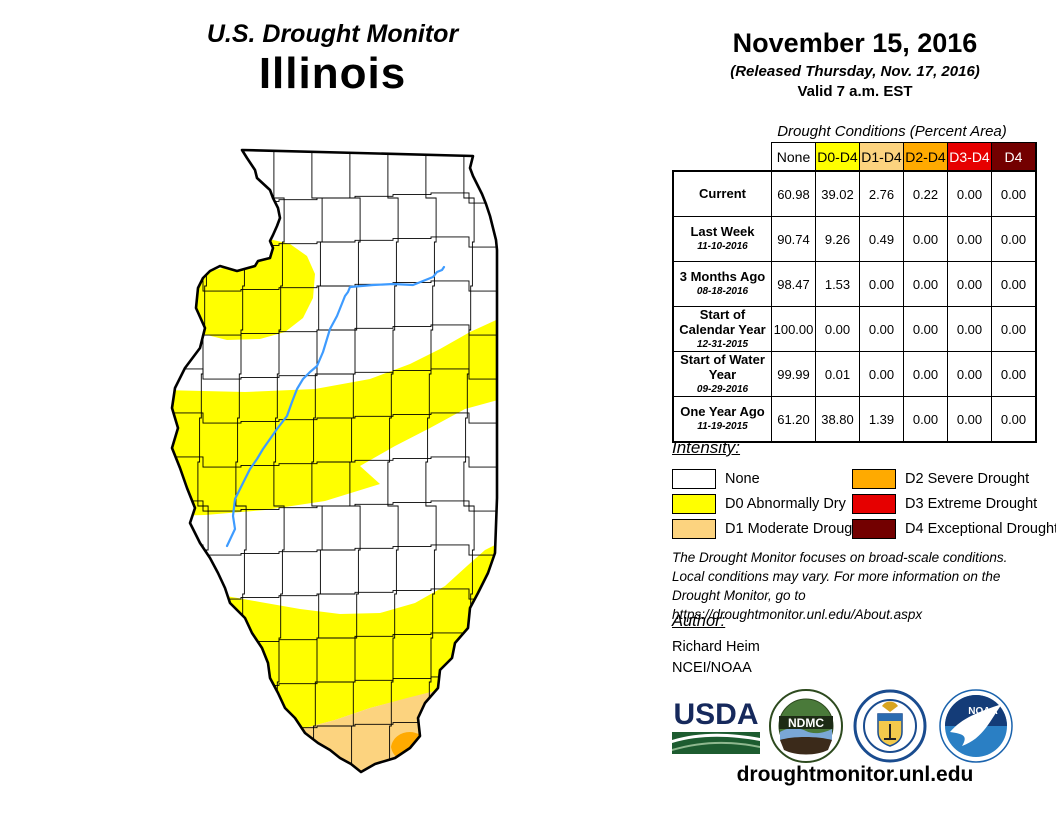 The width and height of the screenshot is (1056, 816). I want to click on author-block: Author: Richard Heim NCEI/NOAA, so click(716, 644).